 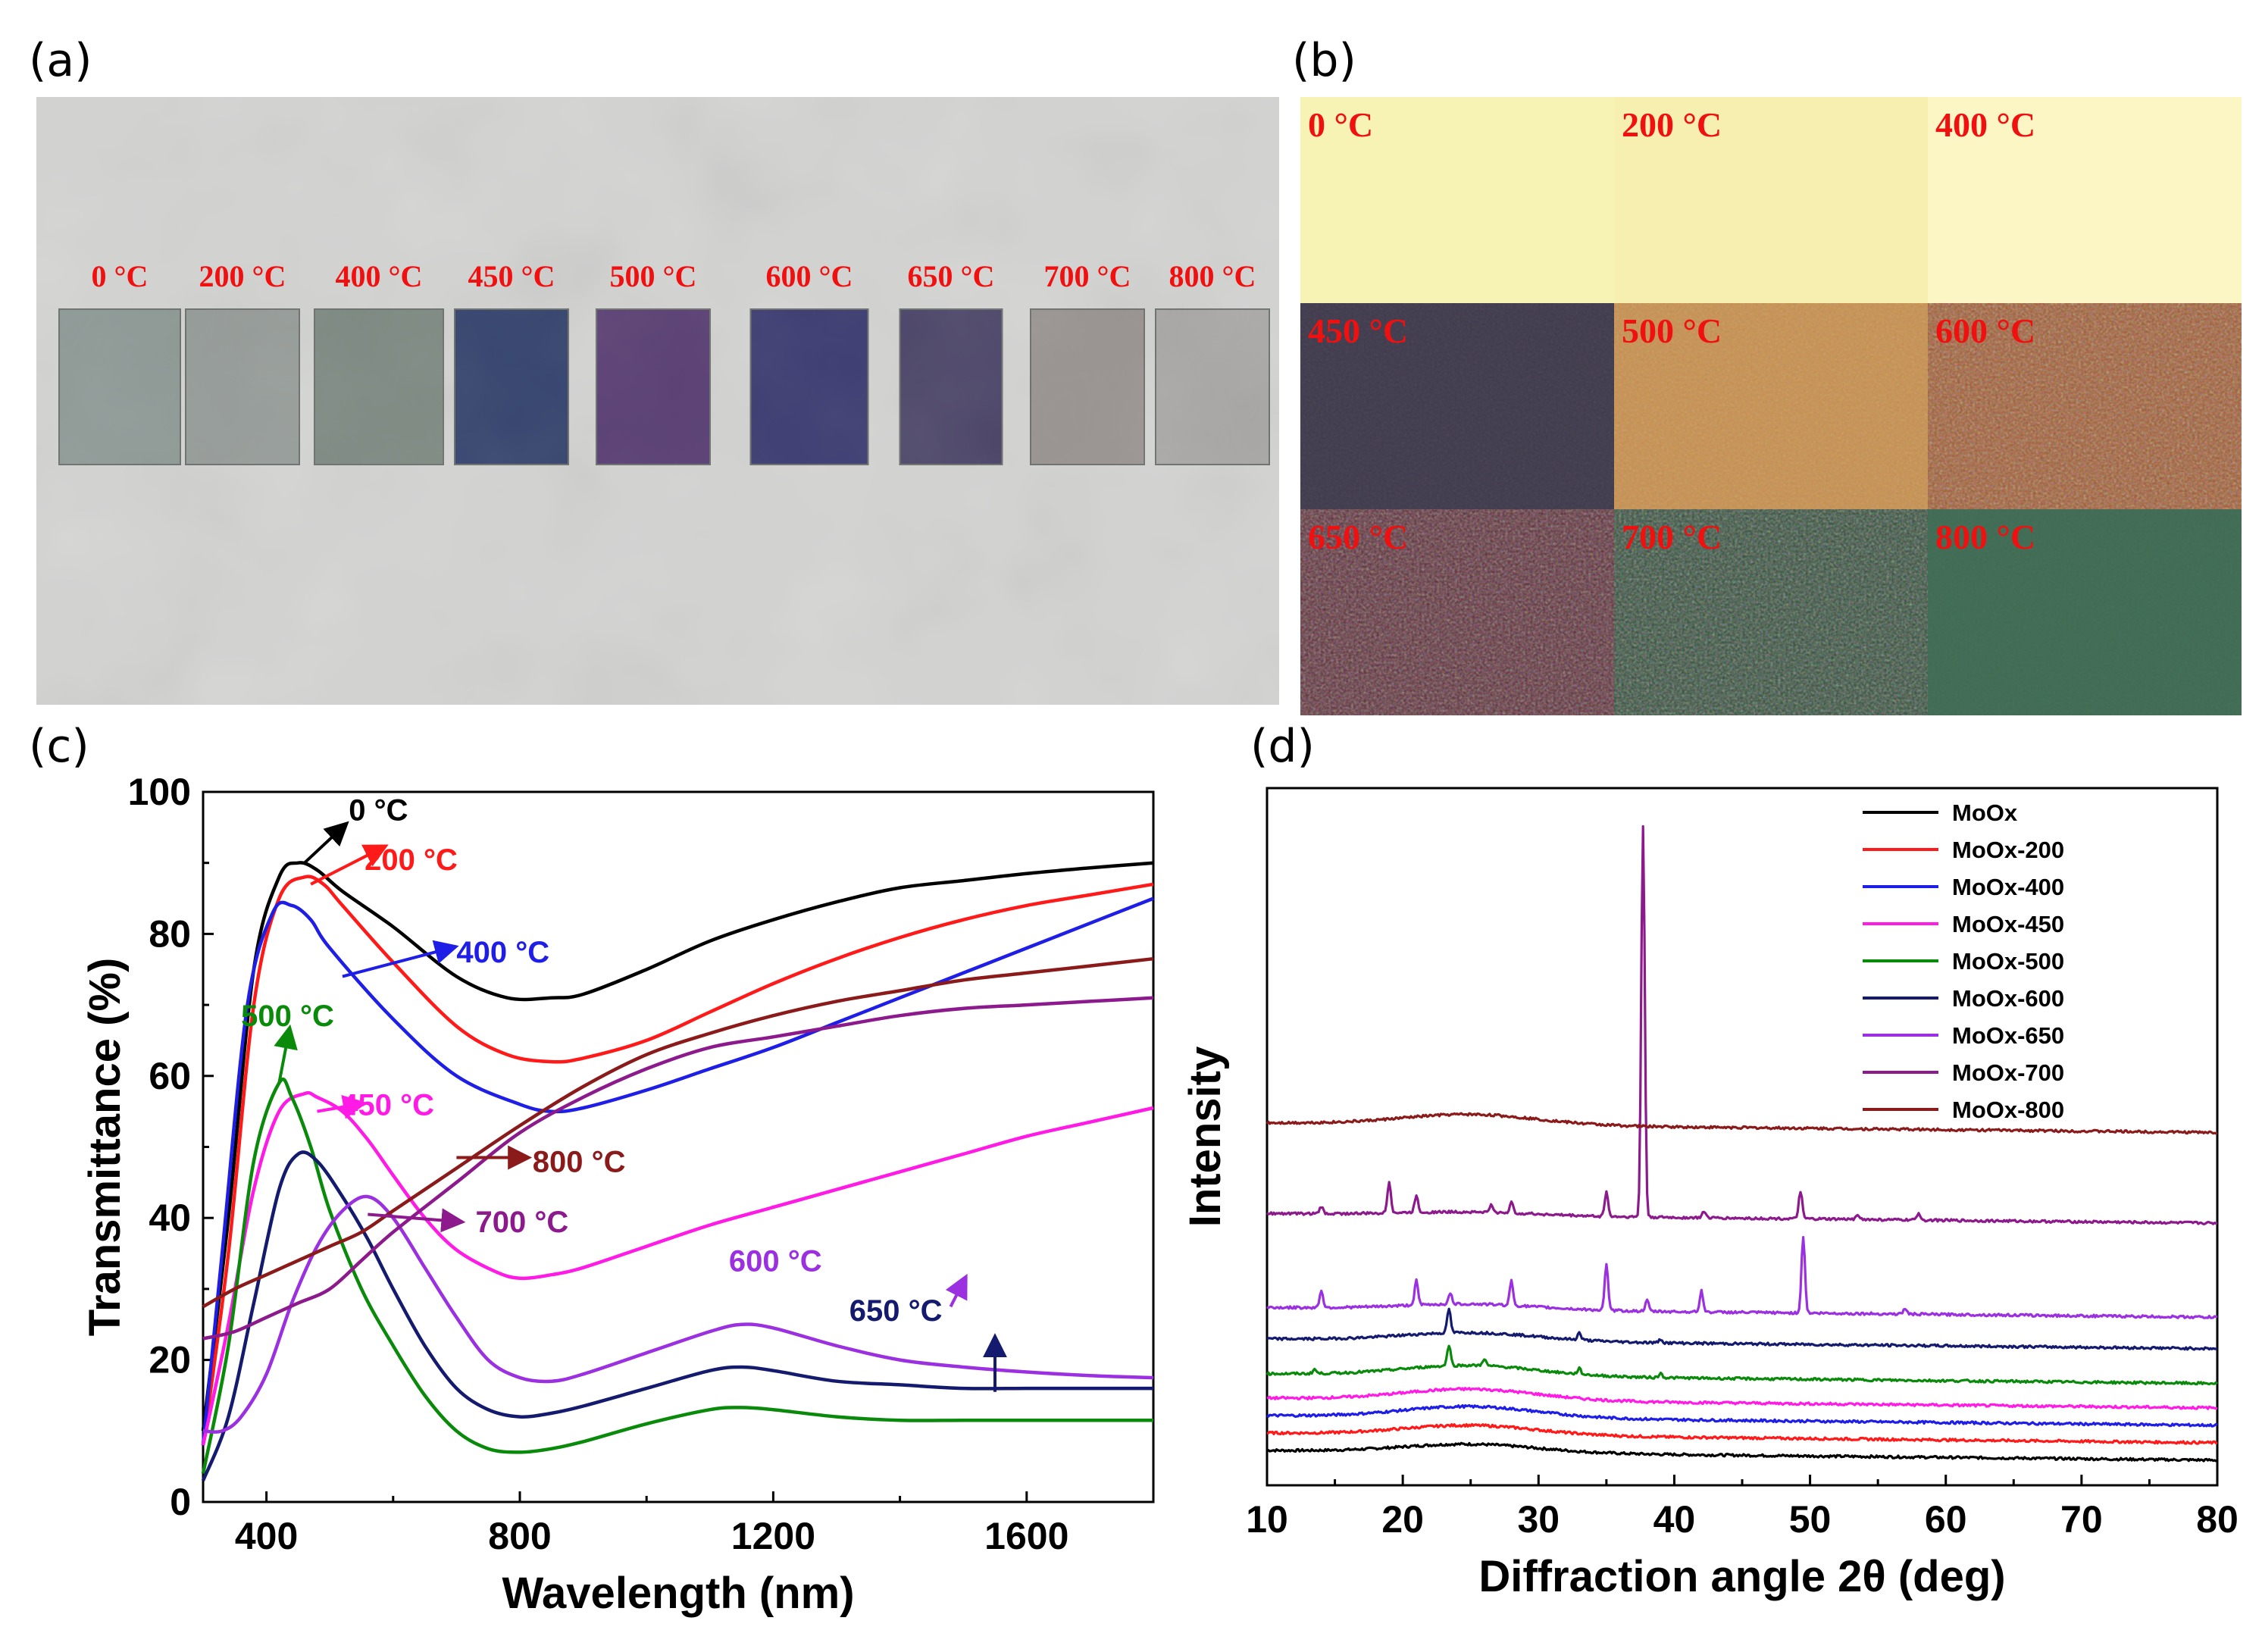 I want to click on y-tick-label: 100, so click(x=160, y=792).